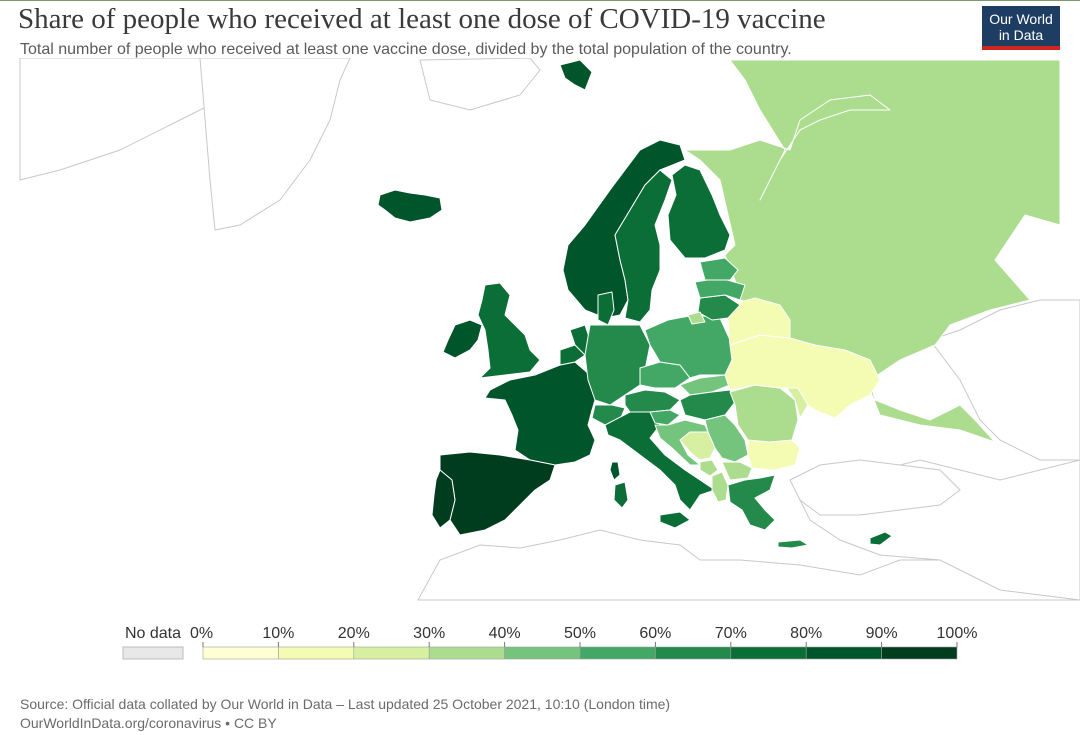  I want to click on country-albania, so click(720, 487).